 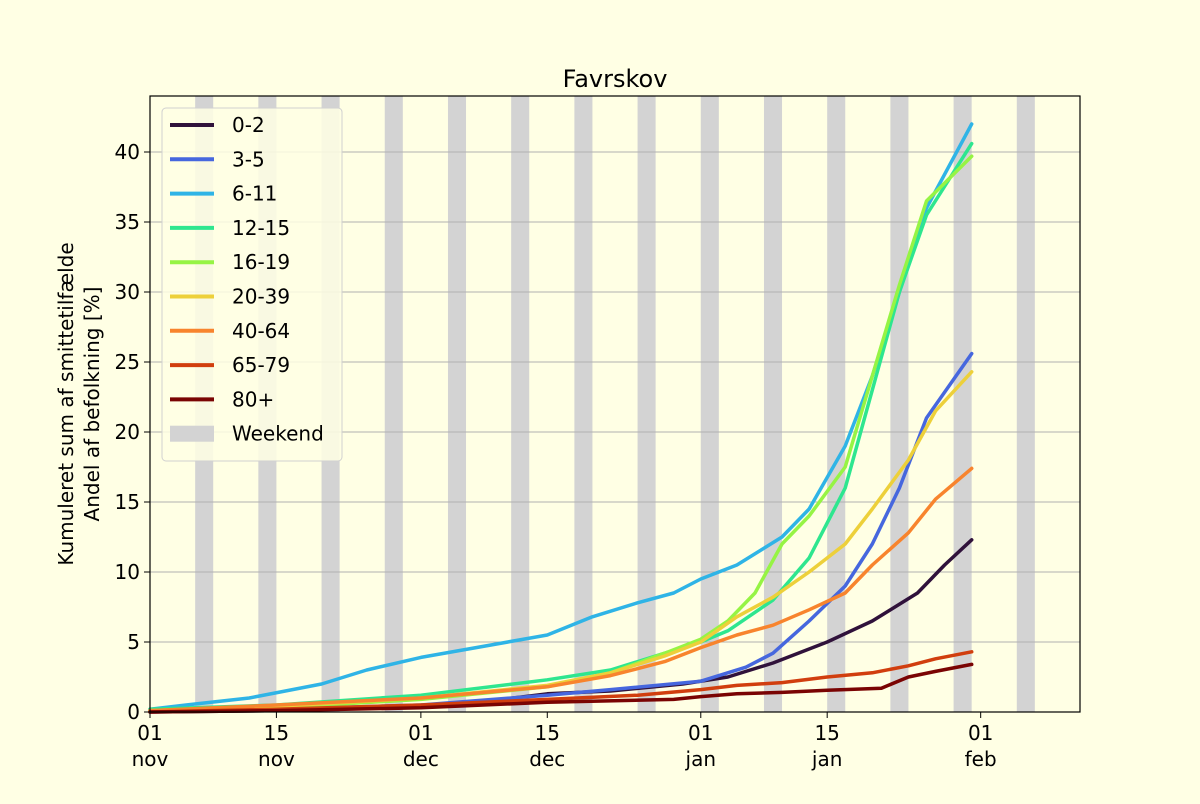 What do you see at coordinates (254, 194) in the screenshot?
I see `legend-label-6-11: 6-11` at bounding box center [254, 194].